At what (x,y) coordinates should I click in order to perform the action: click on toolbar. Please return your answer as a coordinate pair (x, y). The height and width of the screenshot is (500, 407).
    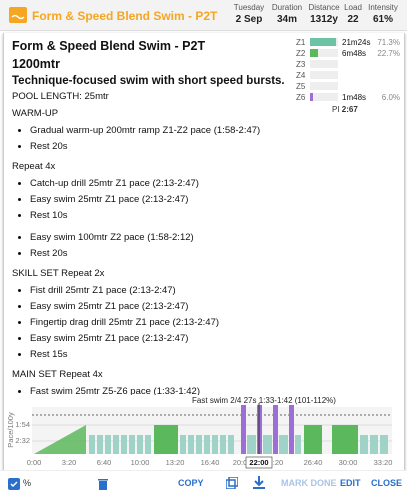
    Looking at the image, I should click on (203, 485).